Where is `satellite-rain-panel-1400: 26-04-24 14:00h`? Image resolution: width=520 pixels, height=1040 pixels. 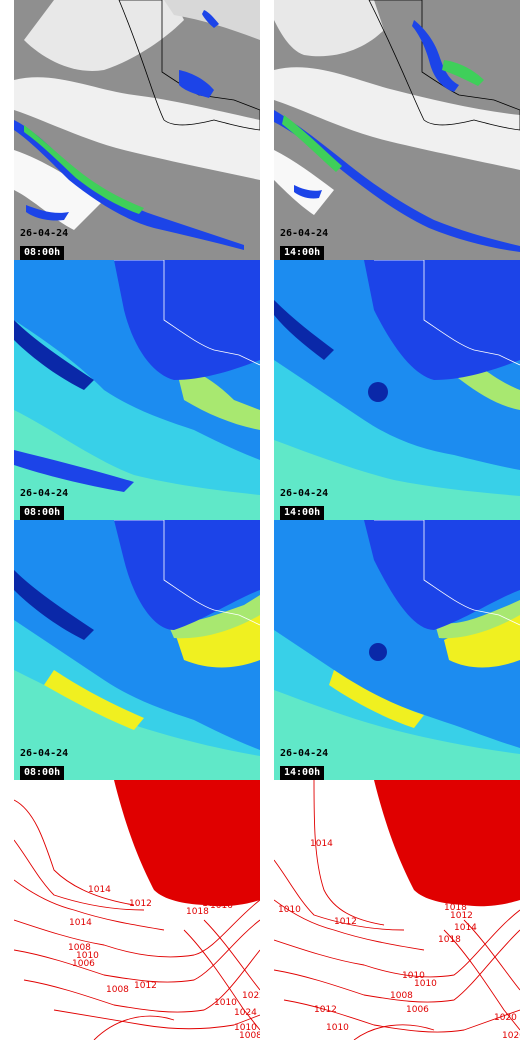 satellite-rain-panel-1400: 26-04-24 14:00h is located at coordinates (397, 130).